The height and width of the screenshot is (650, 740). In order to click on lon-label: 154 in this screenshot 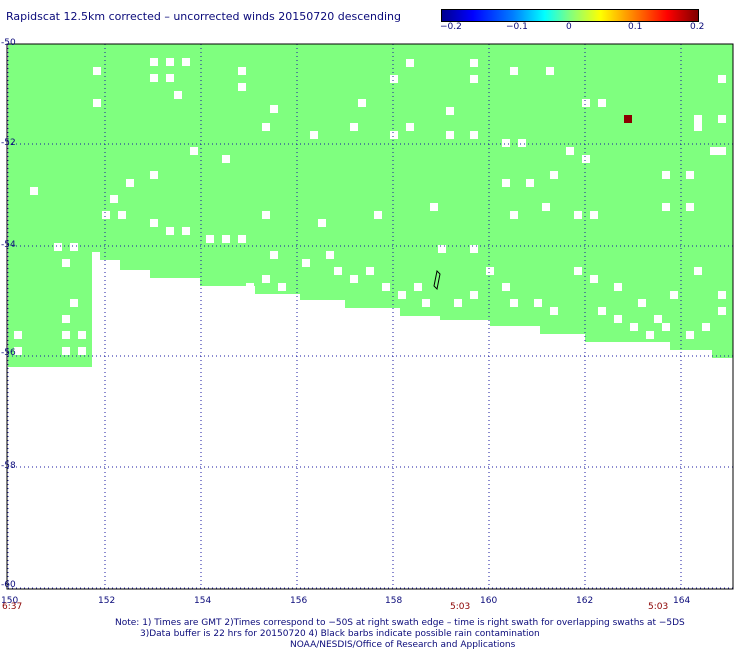, I will do `click(203, 601)`.